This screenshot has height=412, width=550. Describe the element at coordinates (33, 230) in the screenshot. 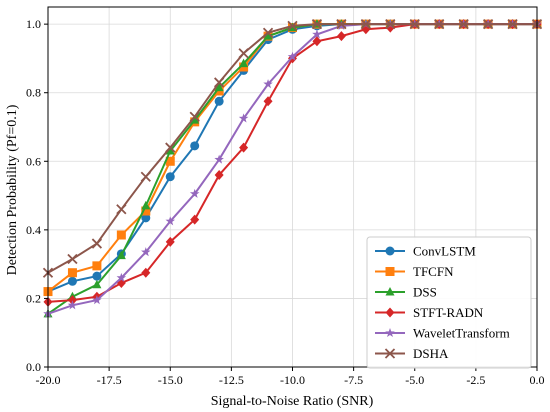

I see `y-tick-label: 0.4` at that location.